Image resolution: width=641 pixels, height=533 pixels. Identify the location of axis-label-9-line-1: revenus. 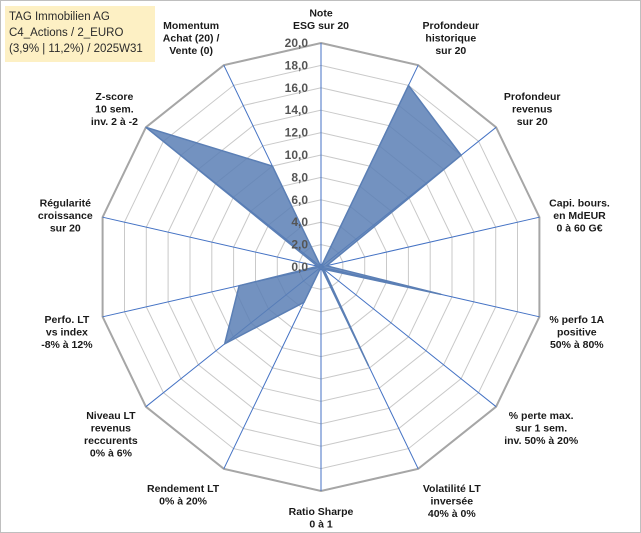
(111, 428).